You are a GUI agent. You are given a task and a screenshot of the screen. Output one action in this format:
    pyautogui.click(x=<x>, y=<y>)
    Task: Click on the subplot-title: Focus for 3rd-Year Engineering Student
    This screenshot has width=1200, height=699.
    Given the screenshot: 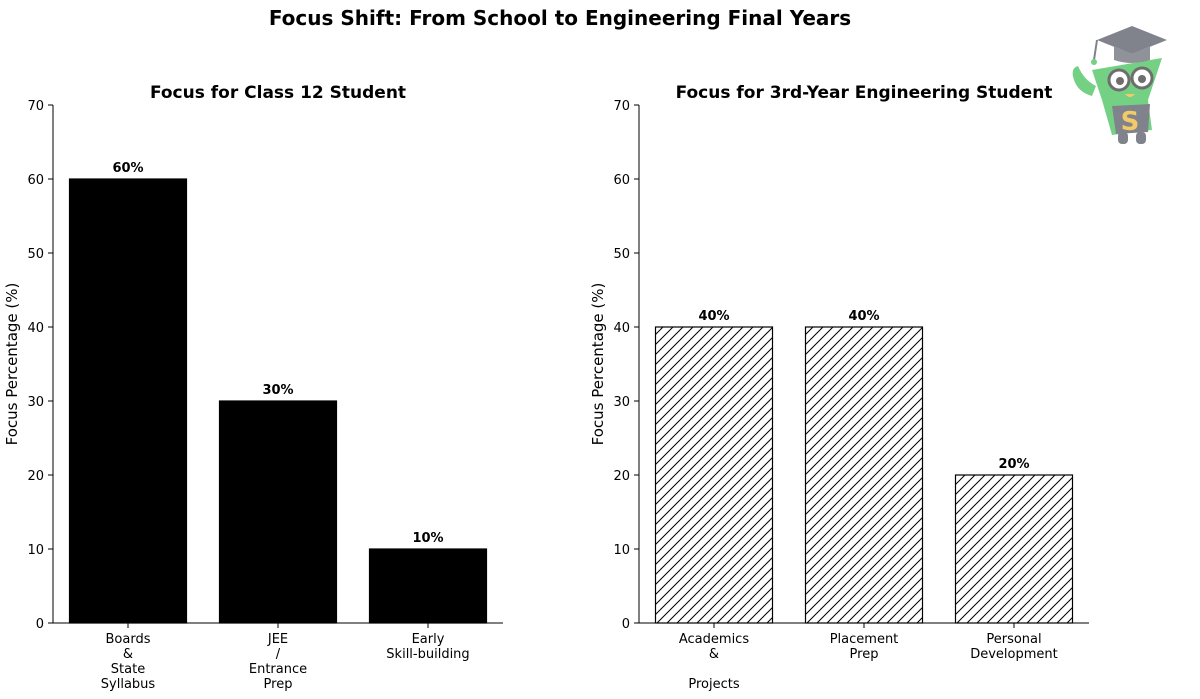 What is the action you would take?
    pyautogui.click(x=864, y=93)
    